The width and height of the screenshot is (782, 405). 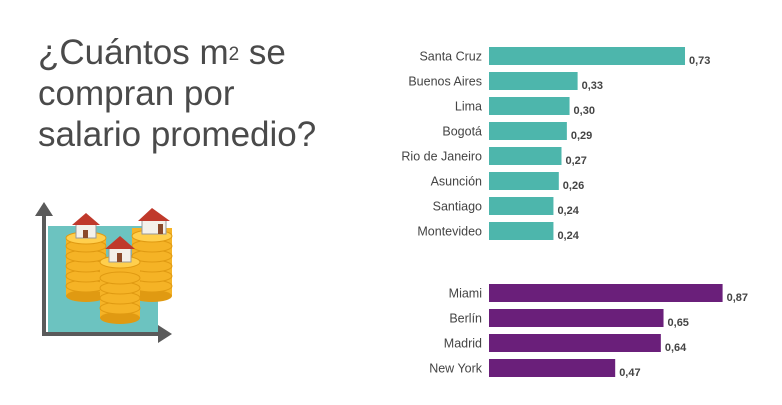 I want to click on title-line-2: compran por, so click(x=136, y=93).